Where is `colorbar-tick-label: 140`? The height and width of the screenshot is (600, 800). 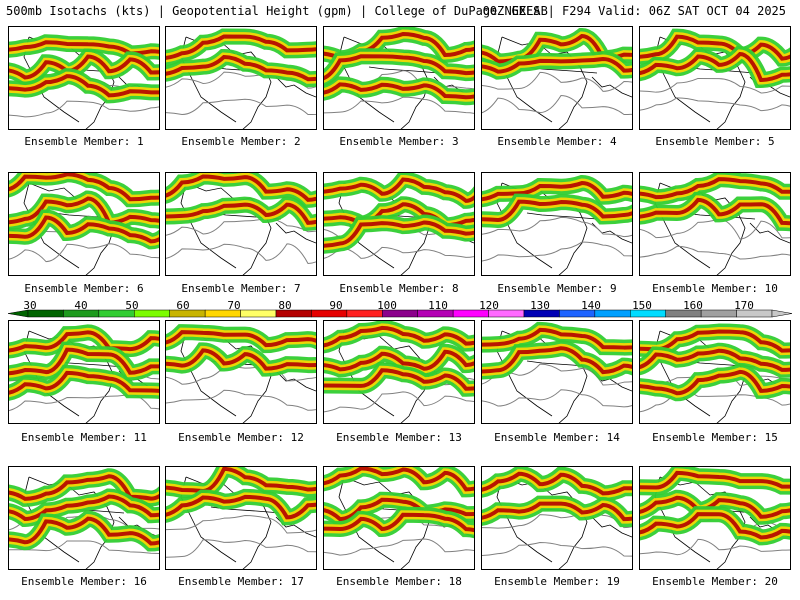 colorbar-tick-label: 140 is located at coordinates (591, 305).